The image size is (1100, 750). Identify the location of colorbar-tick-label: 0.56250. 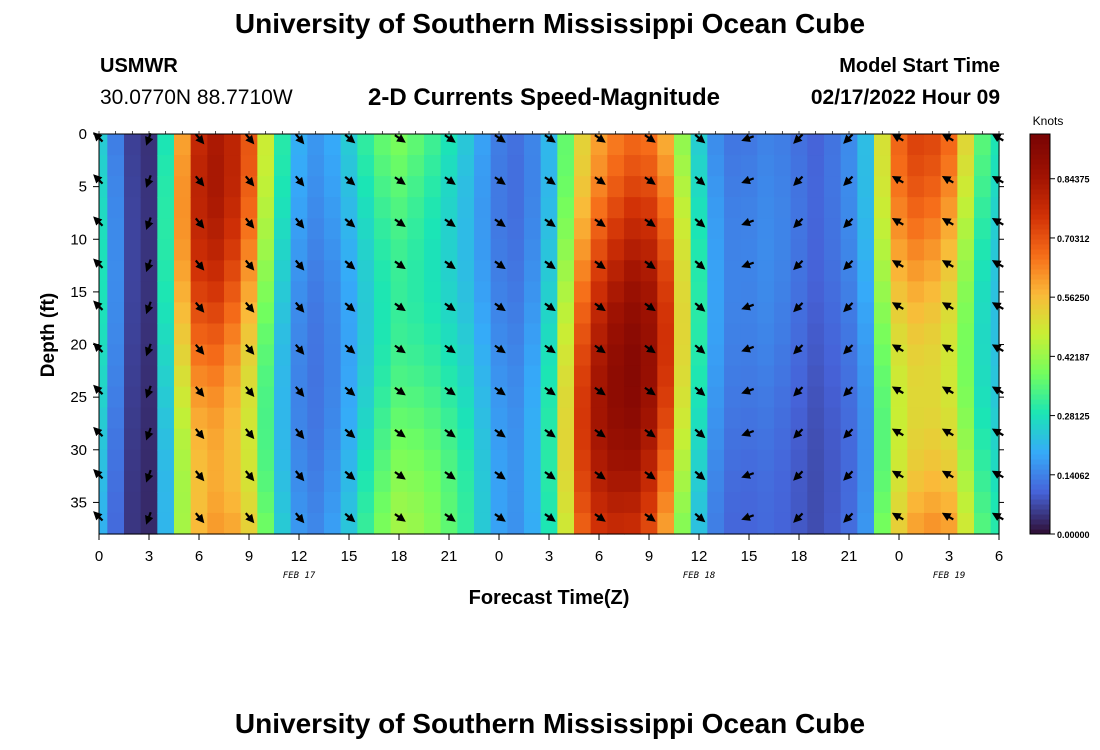
(1073, 298).